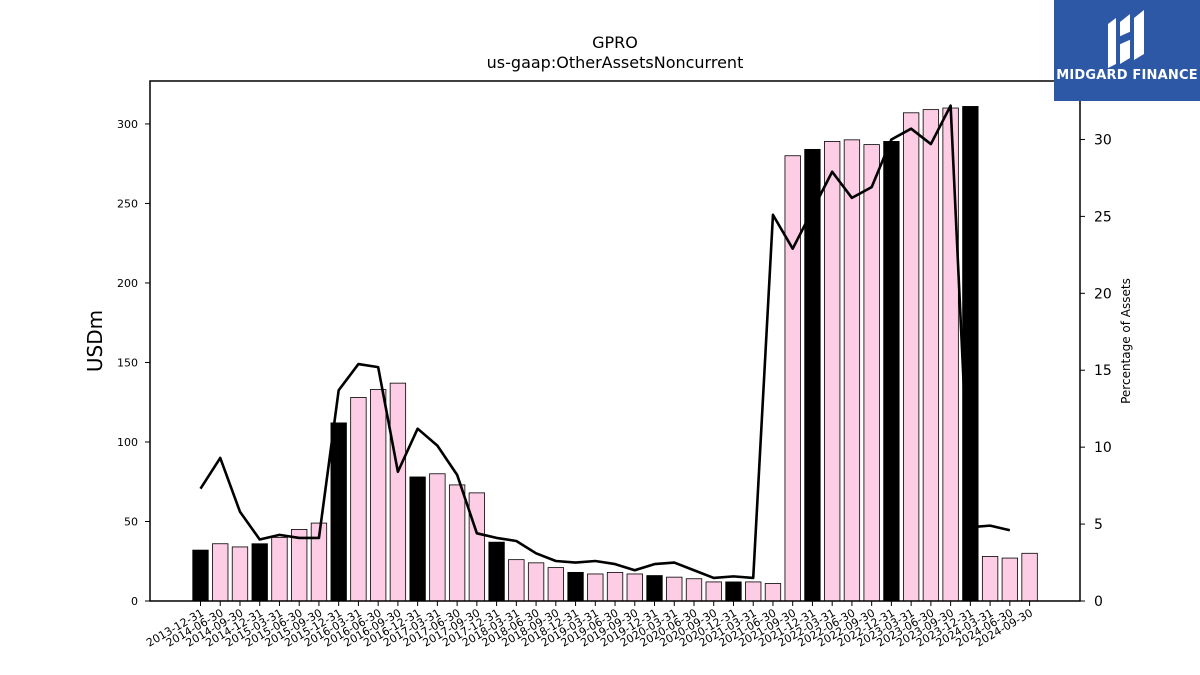 The height and width of the screenshot is (675, 1200). Describe the element at coordinates (1126, 341) in the screenshot. I see `y2-axis-label: Percentage of Assets` at that location.